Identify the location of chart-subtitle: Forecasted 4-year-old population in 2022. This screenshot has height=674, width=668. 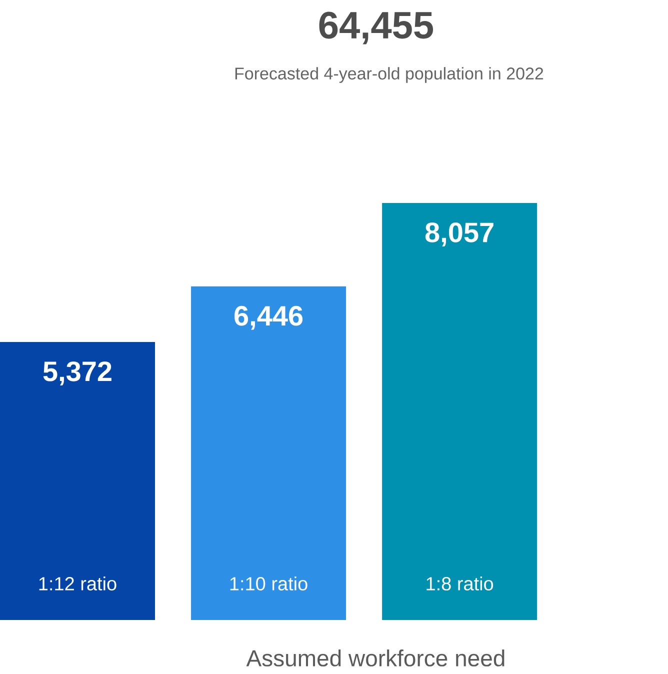
(389, 75).